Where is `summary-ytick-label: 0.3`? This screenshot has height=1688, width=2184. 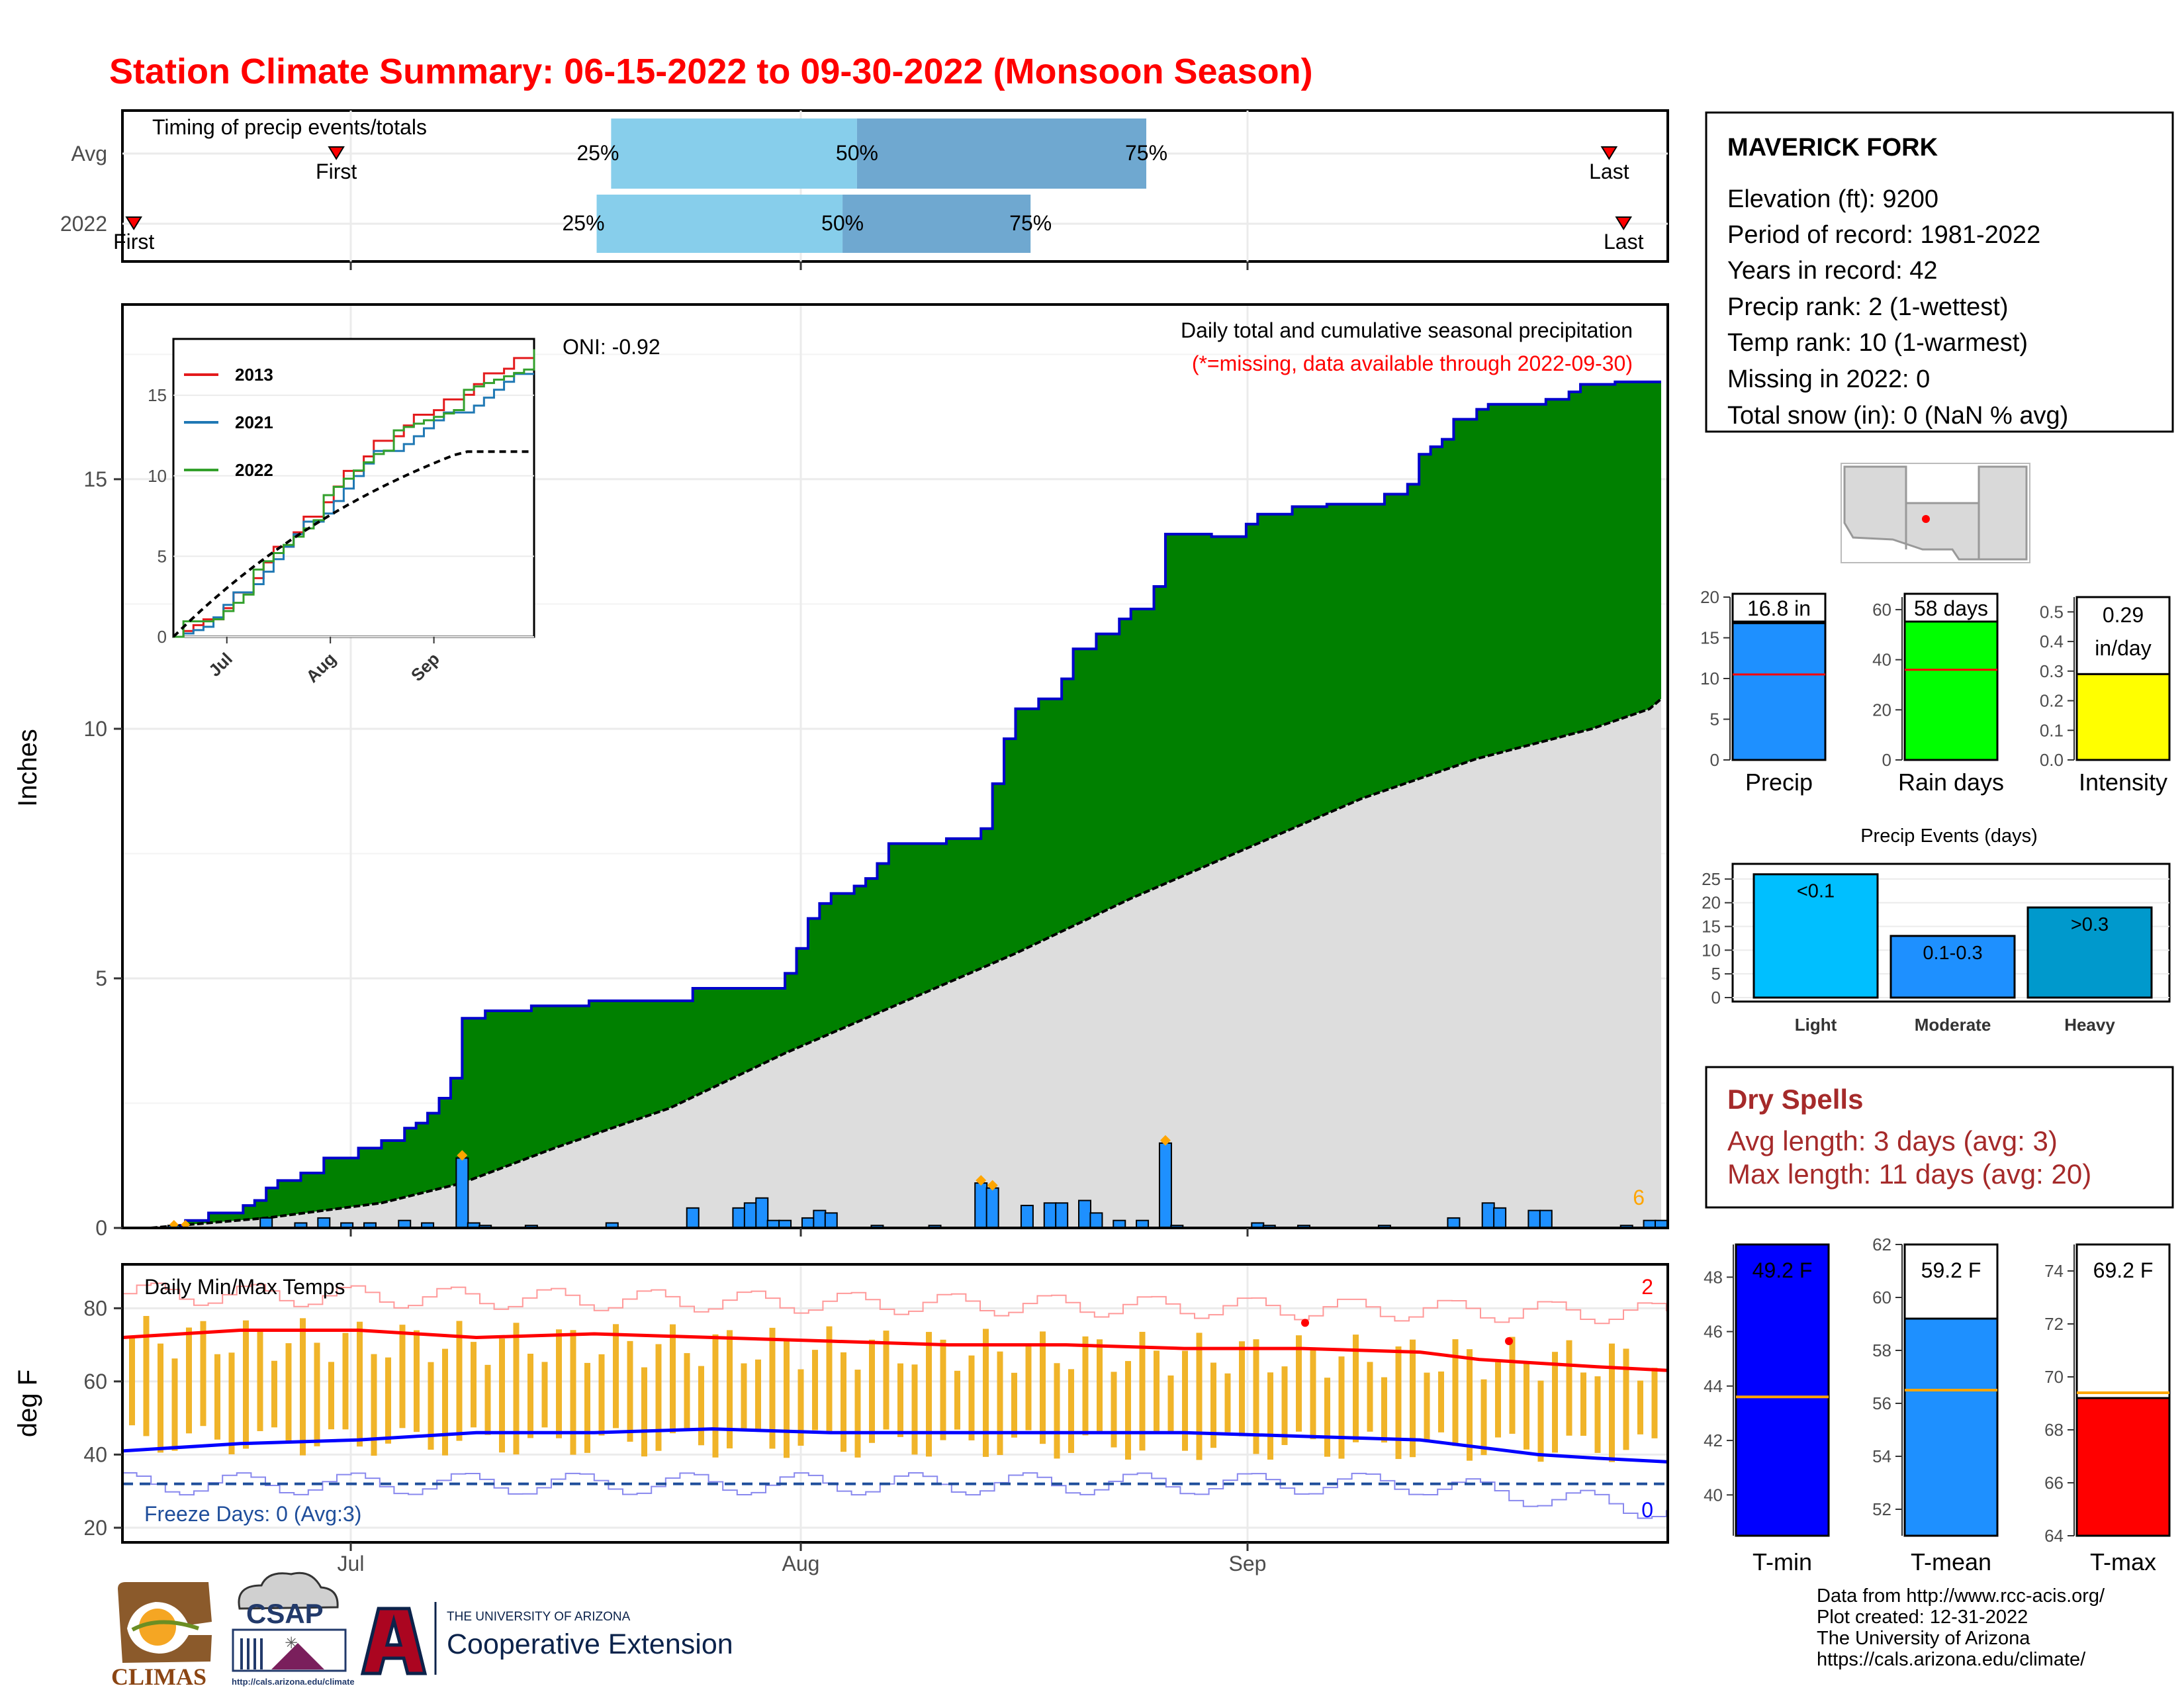 summary-ytick-label: 0.3 is located at coordinates (2052, 671).